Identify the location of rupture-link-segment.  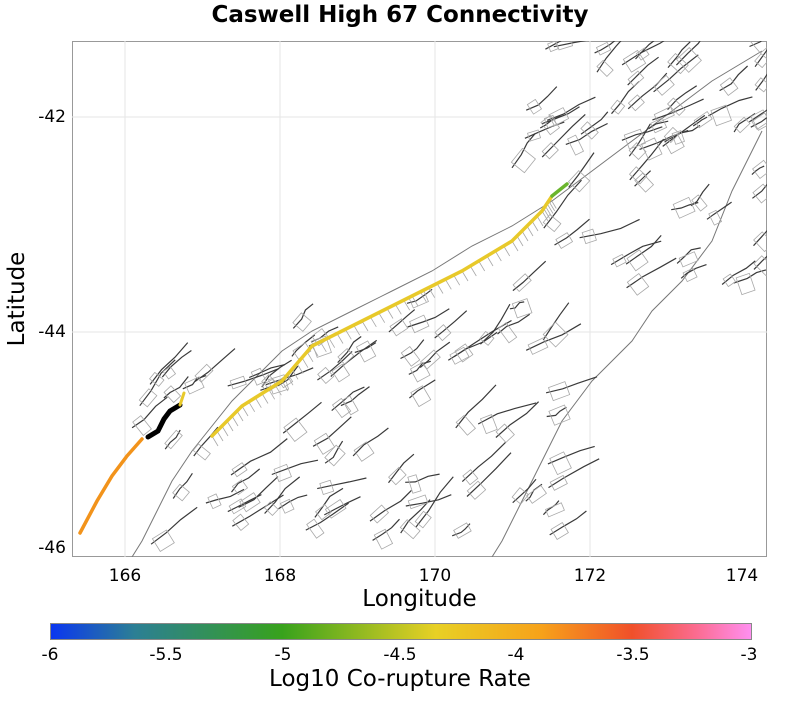
(182, 399).